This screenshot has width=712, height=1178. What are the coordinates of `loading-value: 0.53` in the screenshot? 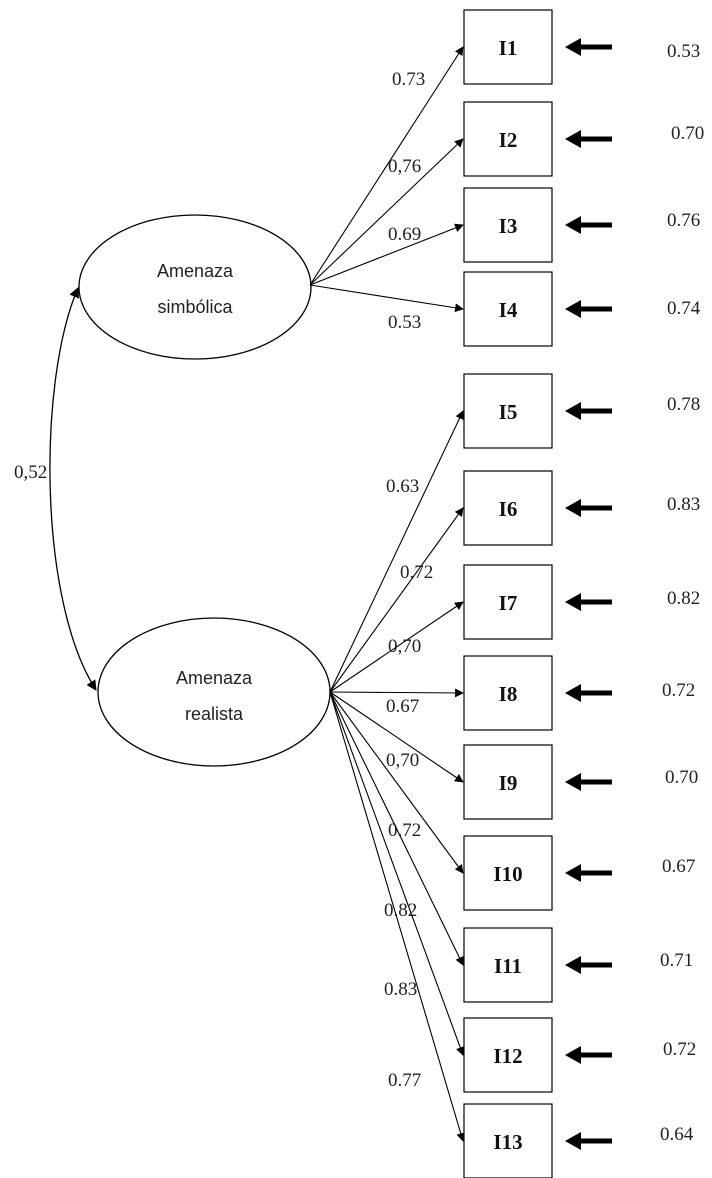 It's located at (404, 322).